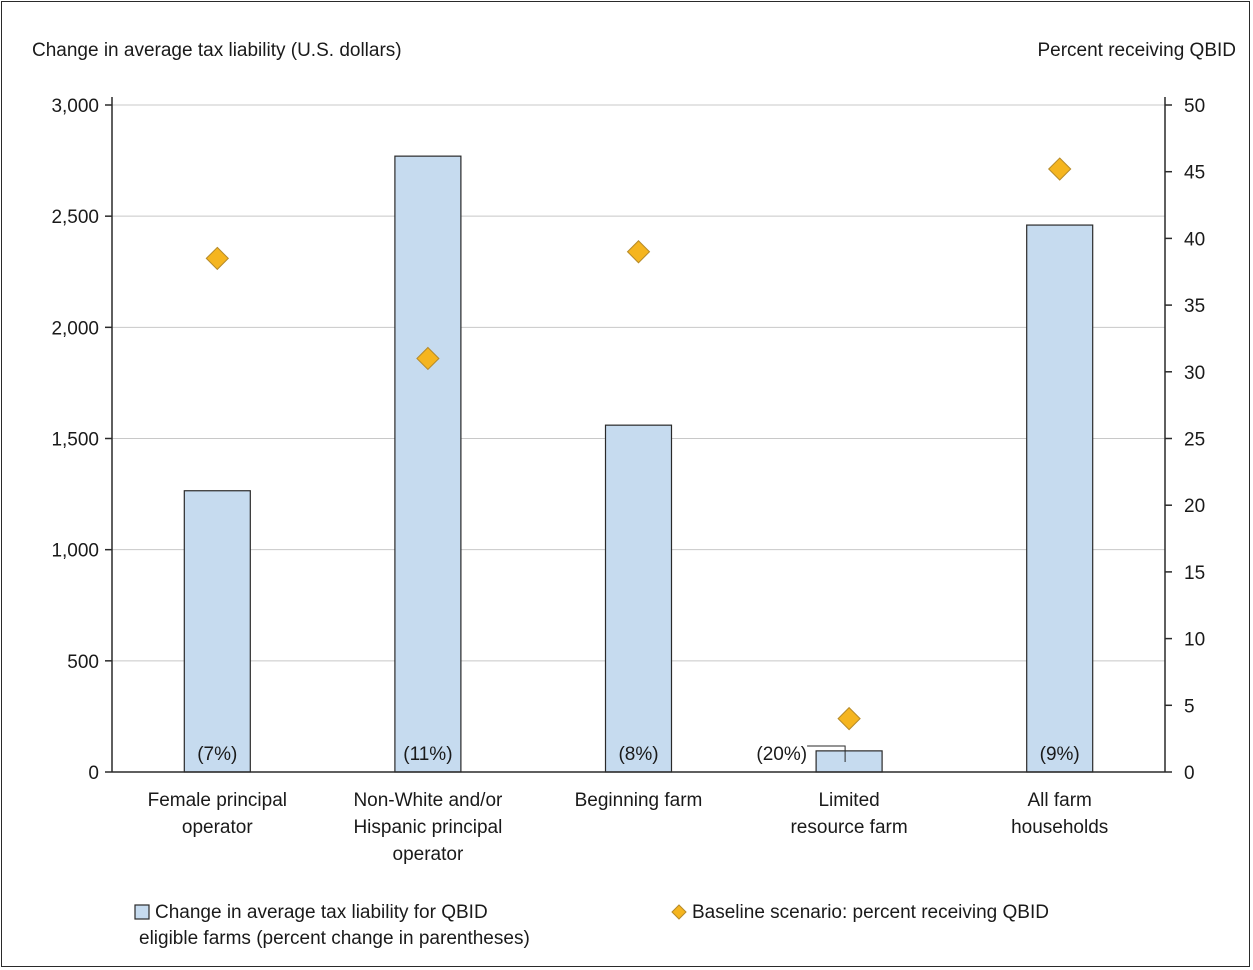  I want to click on bar-value-labels: (7%) (11%) (8%) (20%) (9%), so click(638, 754).